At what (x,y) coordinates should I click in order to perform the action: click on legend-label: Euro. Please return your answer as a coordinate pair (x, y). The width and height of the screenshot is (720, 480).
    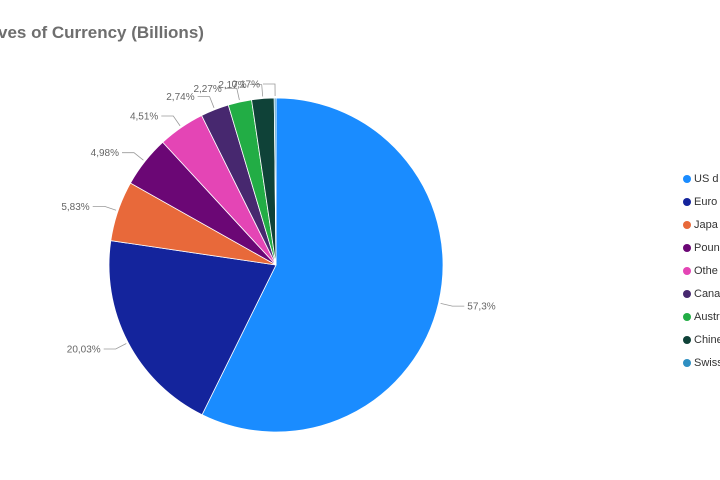
    Looking at the image, I should click on (706, 201).